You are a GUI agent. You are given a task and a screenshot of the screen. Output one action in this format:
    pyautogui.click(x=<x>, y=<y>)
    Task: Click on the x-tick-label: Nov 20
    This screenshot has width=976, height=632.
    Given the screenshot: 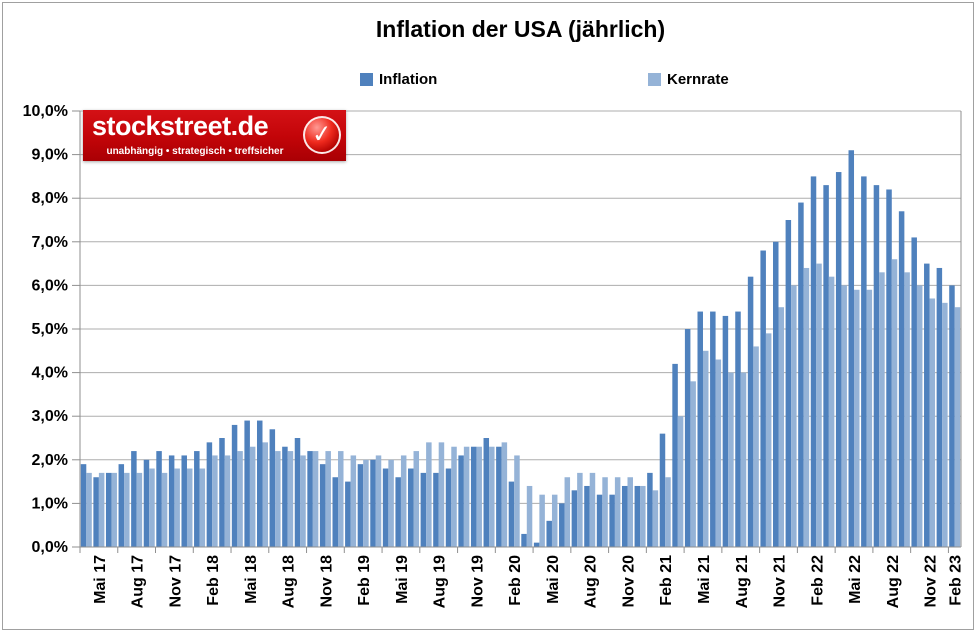 What is the action you would take?
    pyautogui.click(x=628, y=581)
    